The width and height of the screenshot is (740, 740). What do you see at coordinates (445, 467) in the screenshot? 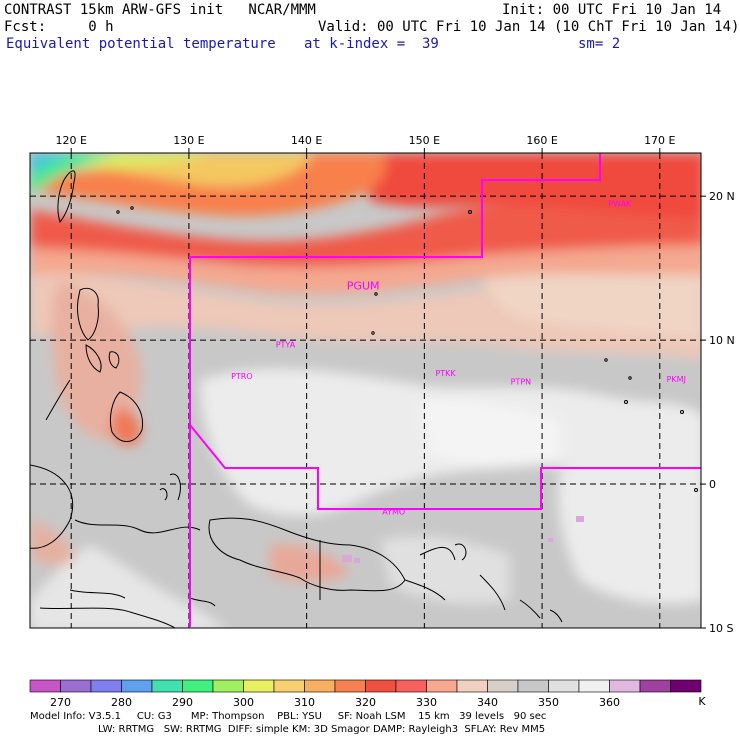
I see `region-boundary-south` at bounding box center [445, 467].